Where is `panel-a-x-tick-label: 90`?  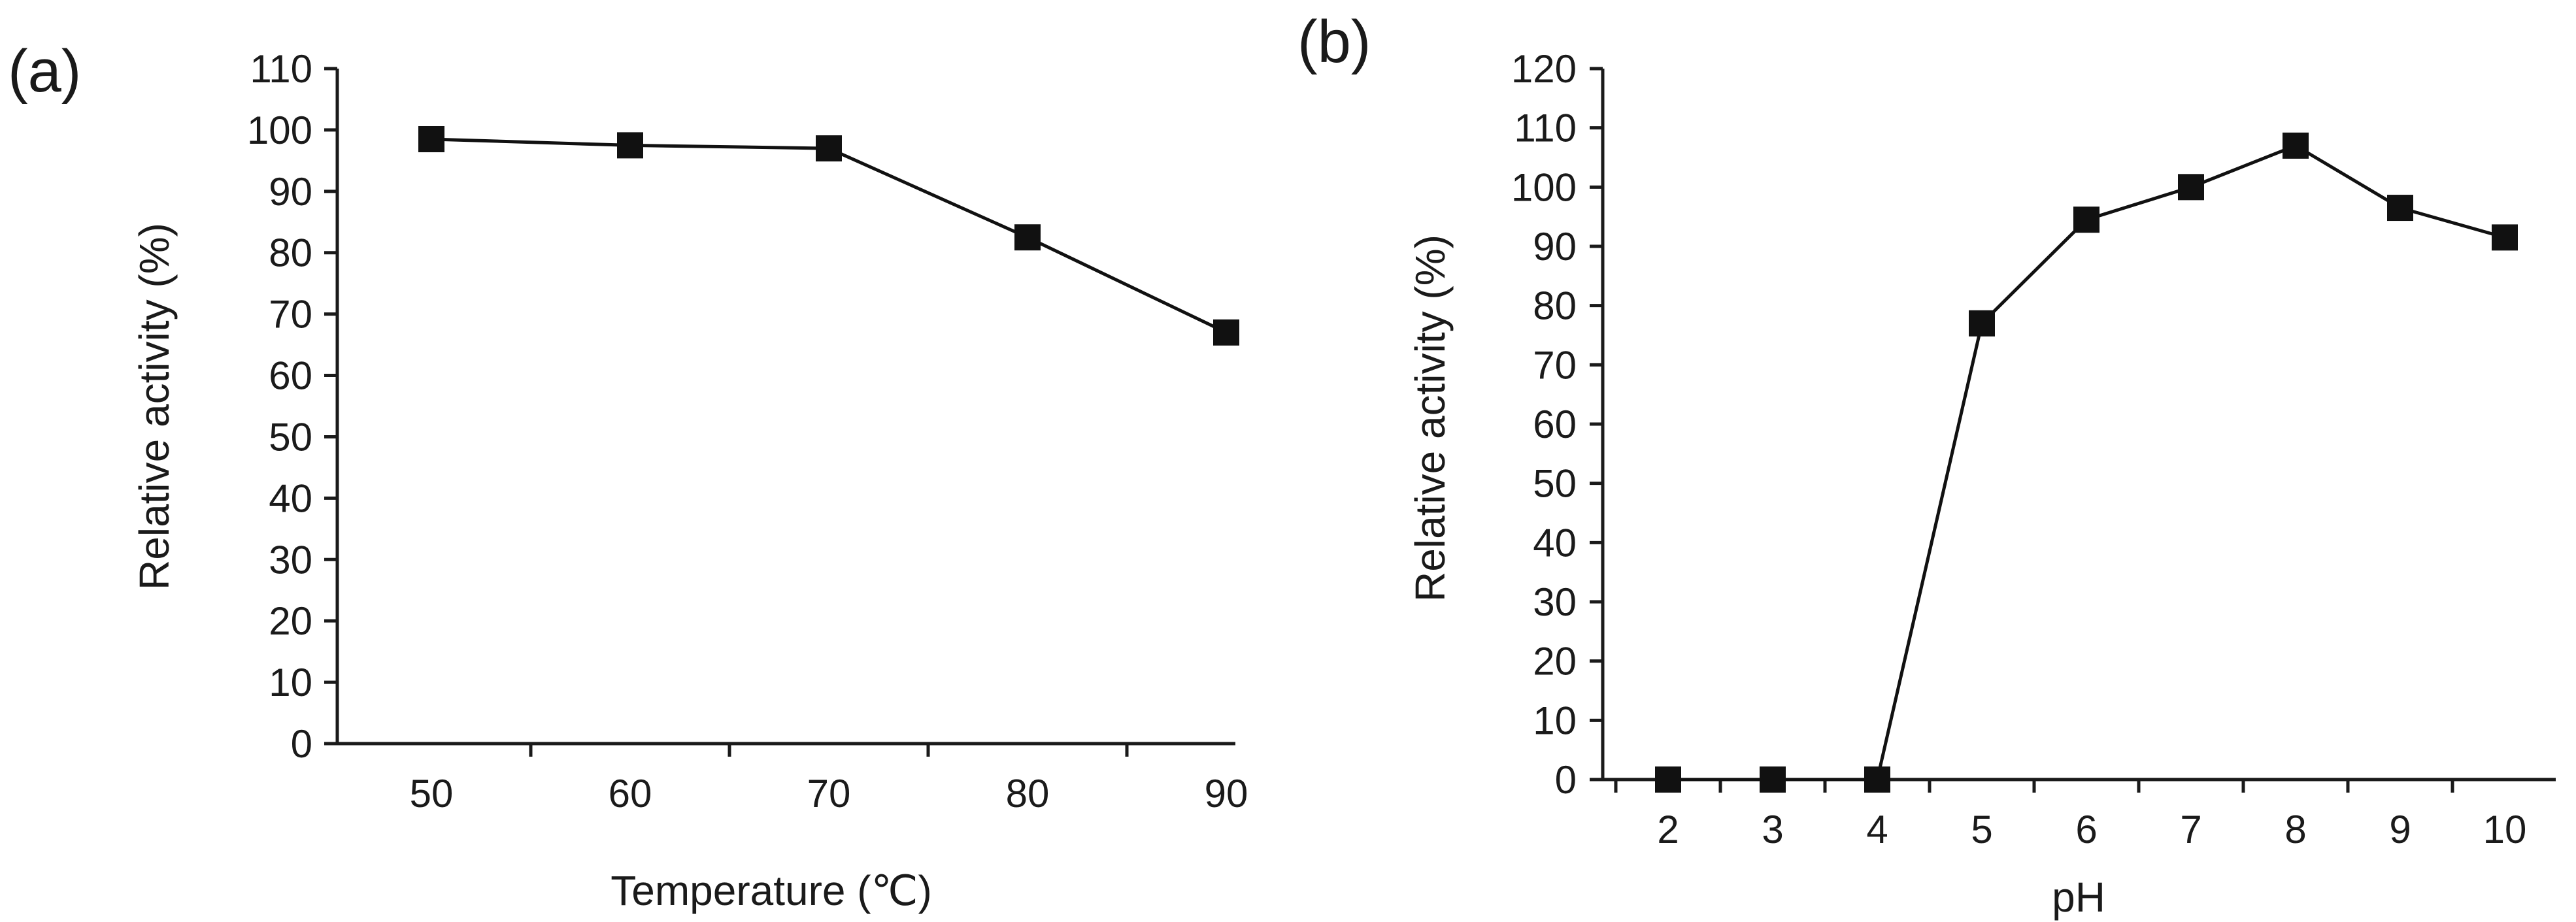 panel-a-x-tick-label: 90 is located at coordinates (1226, 793).